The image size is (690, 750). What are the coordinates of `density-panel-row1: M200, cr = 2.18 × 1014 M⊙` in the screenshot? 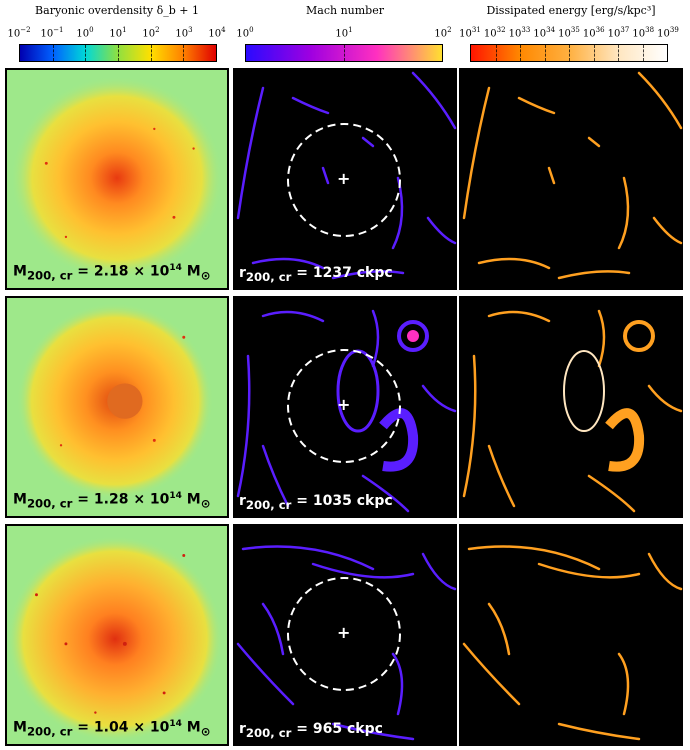 It's located at (117, 179).